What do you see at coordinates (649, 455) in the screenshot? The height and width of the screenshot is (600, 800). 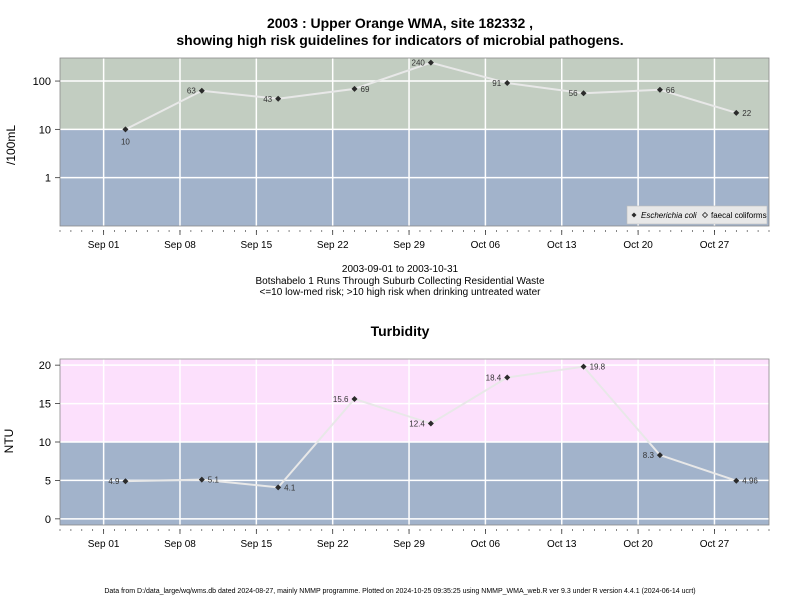 I see `data-label: 8.3` at bounding box center [649, 455].